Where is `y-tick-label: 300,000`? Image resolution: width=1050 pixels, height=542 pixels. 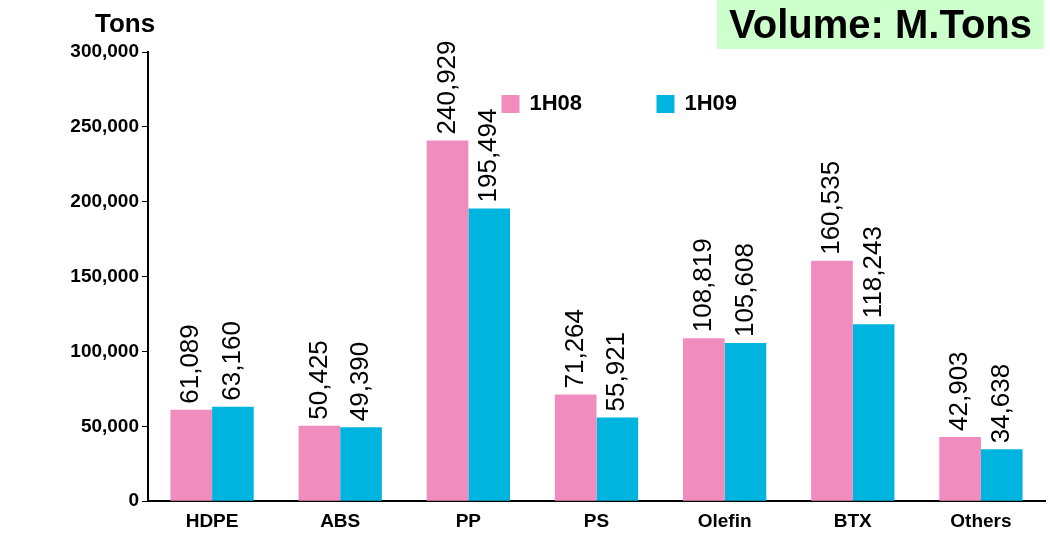 y-tick-label: 300,000 is located at coordinates (104, 51).